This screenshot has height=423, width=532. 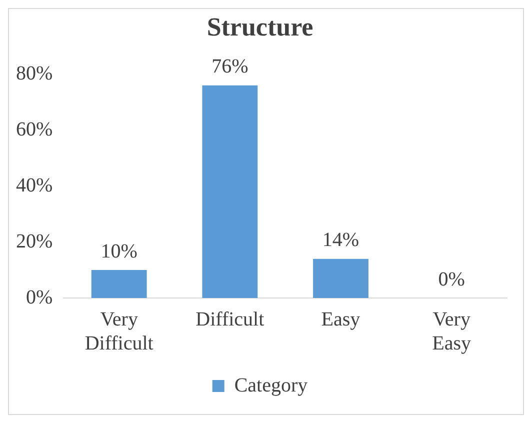 I want to click on y-tick-label: 40%, so click(x=34, y=185).